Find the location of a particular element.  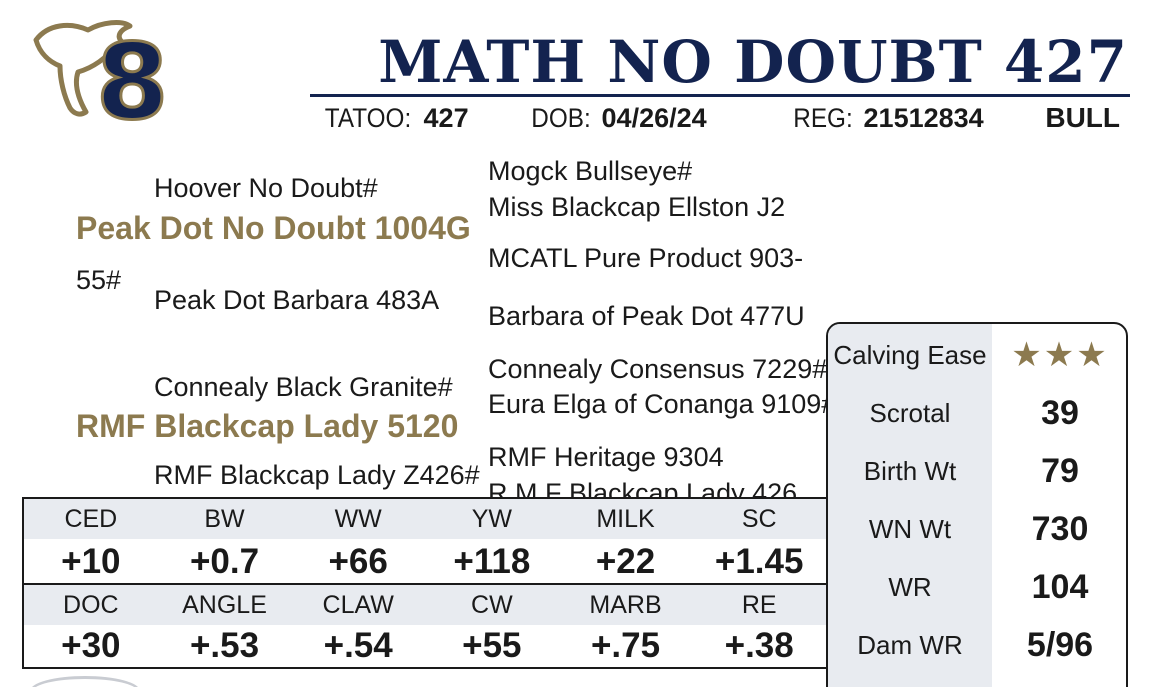

sire: Peak Dot No Doubt 1004G is located at coordinates (273, 228).